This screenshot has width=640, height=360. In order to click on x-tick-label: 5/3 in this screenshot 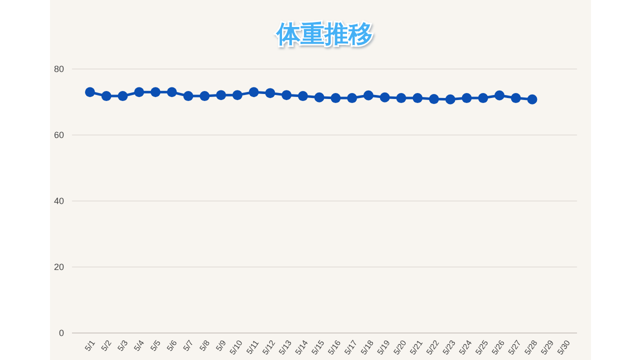, I will do `click(123, 345)`.